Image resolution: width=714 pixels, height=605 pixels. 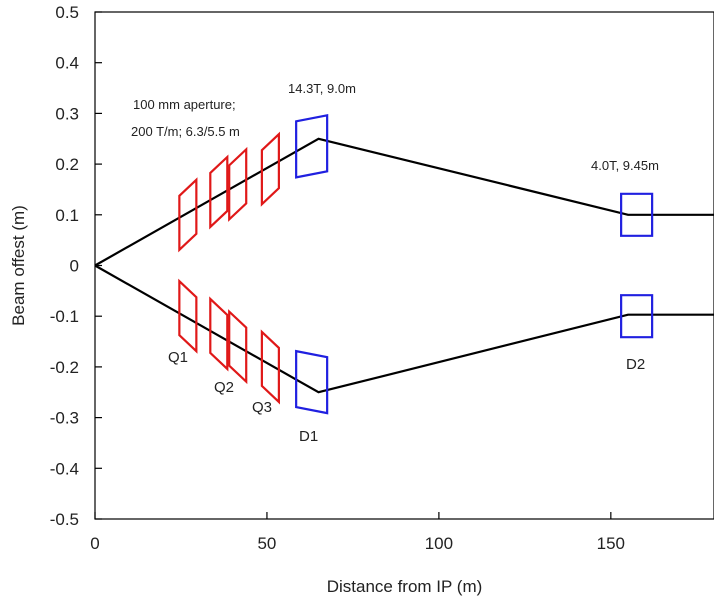 I want to click on y-tick-label: -0.1, so click(x=64, y=316).